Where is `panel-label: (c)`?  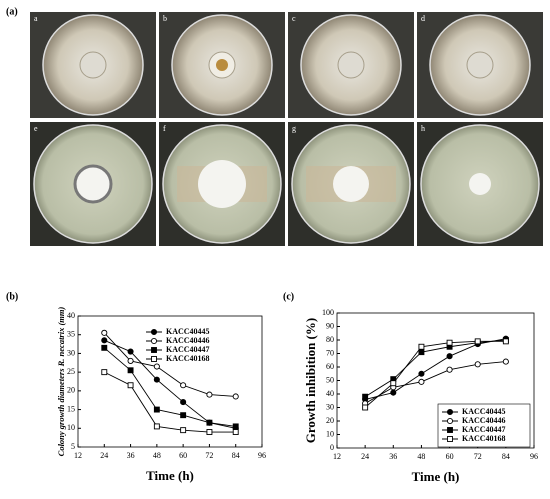 panel-label: (c) is located at coordinates (288, 296).